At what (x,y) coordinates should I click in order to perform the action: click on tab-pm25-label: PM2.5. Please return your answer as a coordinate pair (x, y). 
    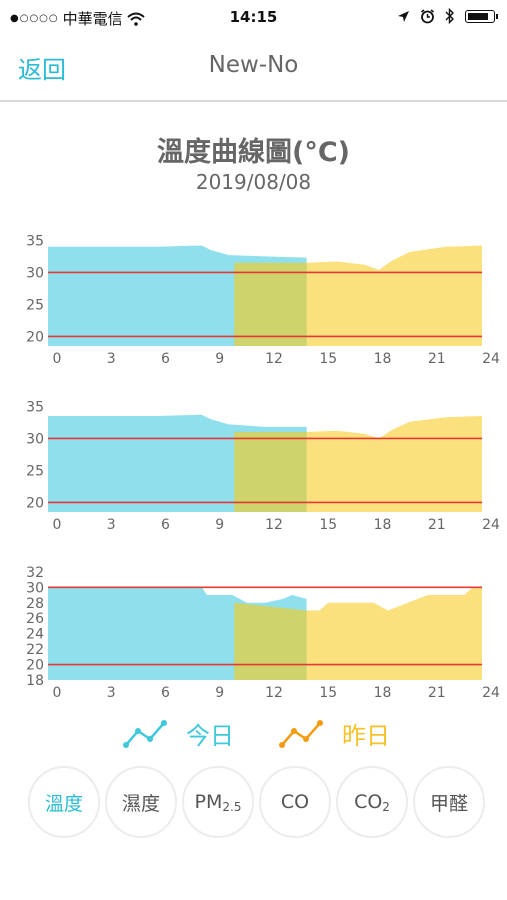
    Looking at the image, I should click on (218, 802).